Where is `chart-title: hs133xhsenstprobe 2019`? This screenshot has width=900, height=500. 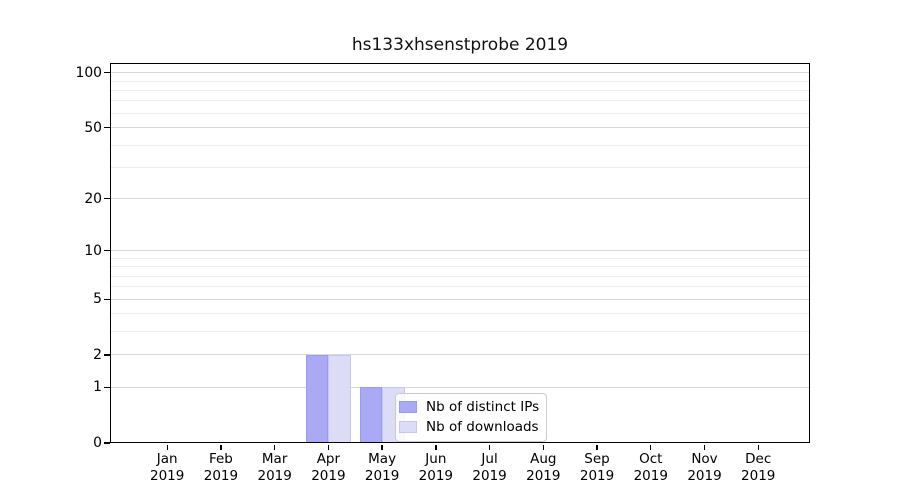 chart-title: hs133xhsenstprobe 2019 is located at coordinates (460, 45).